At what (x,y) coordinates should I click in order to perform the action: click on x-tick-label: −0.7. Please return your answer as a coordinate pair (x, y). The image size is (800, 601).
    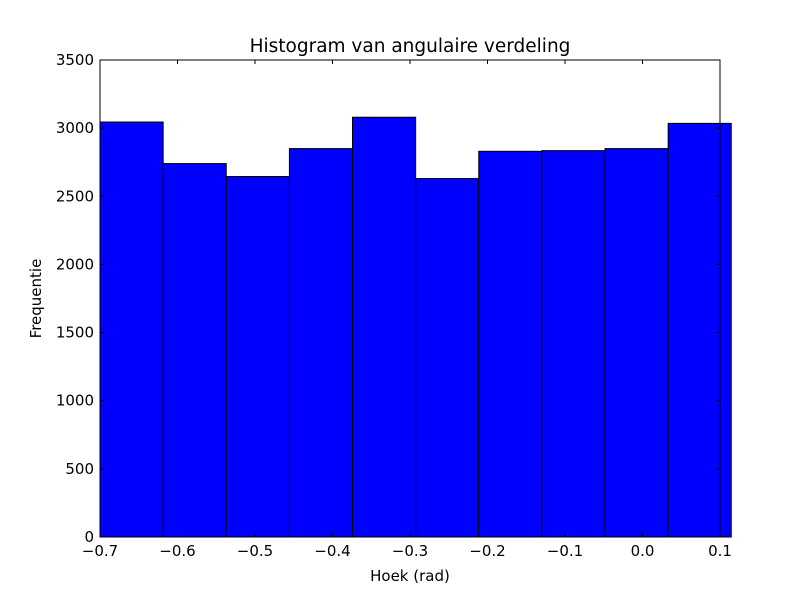
    Looking at the image, I should click on (100, 551).